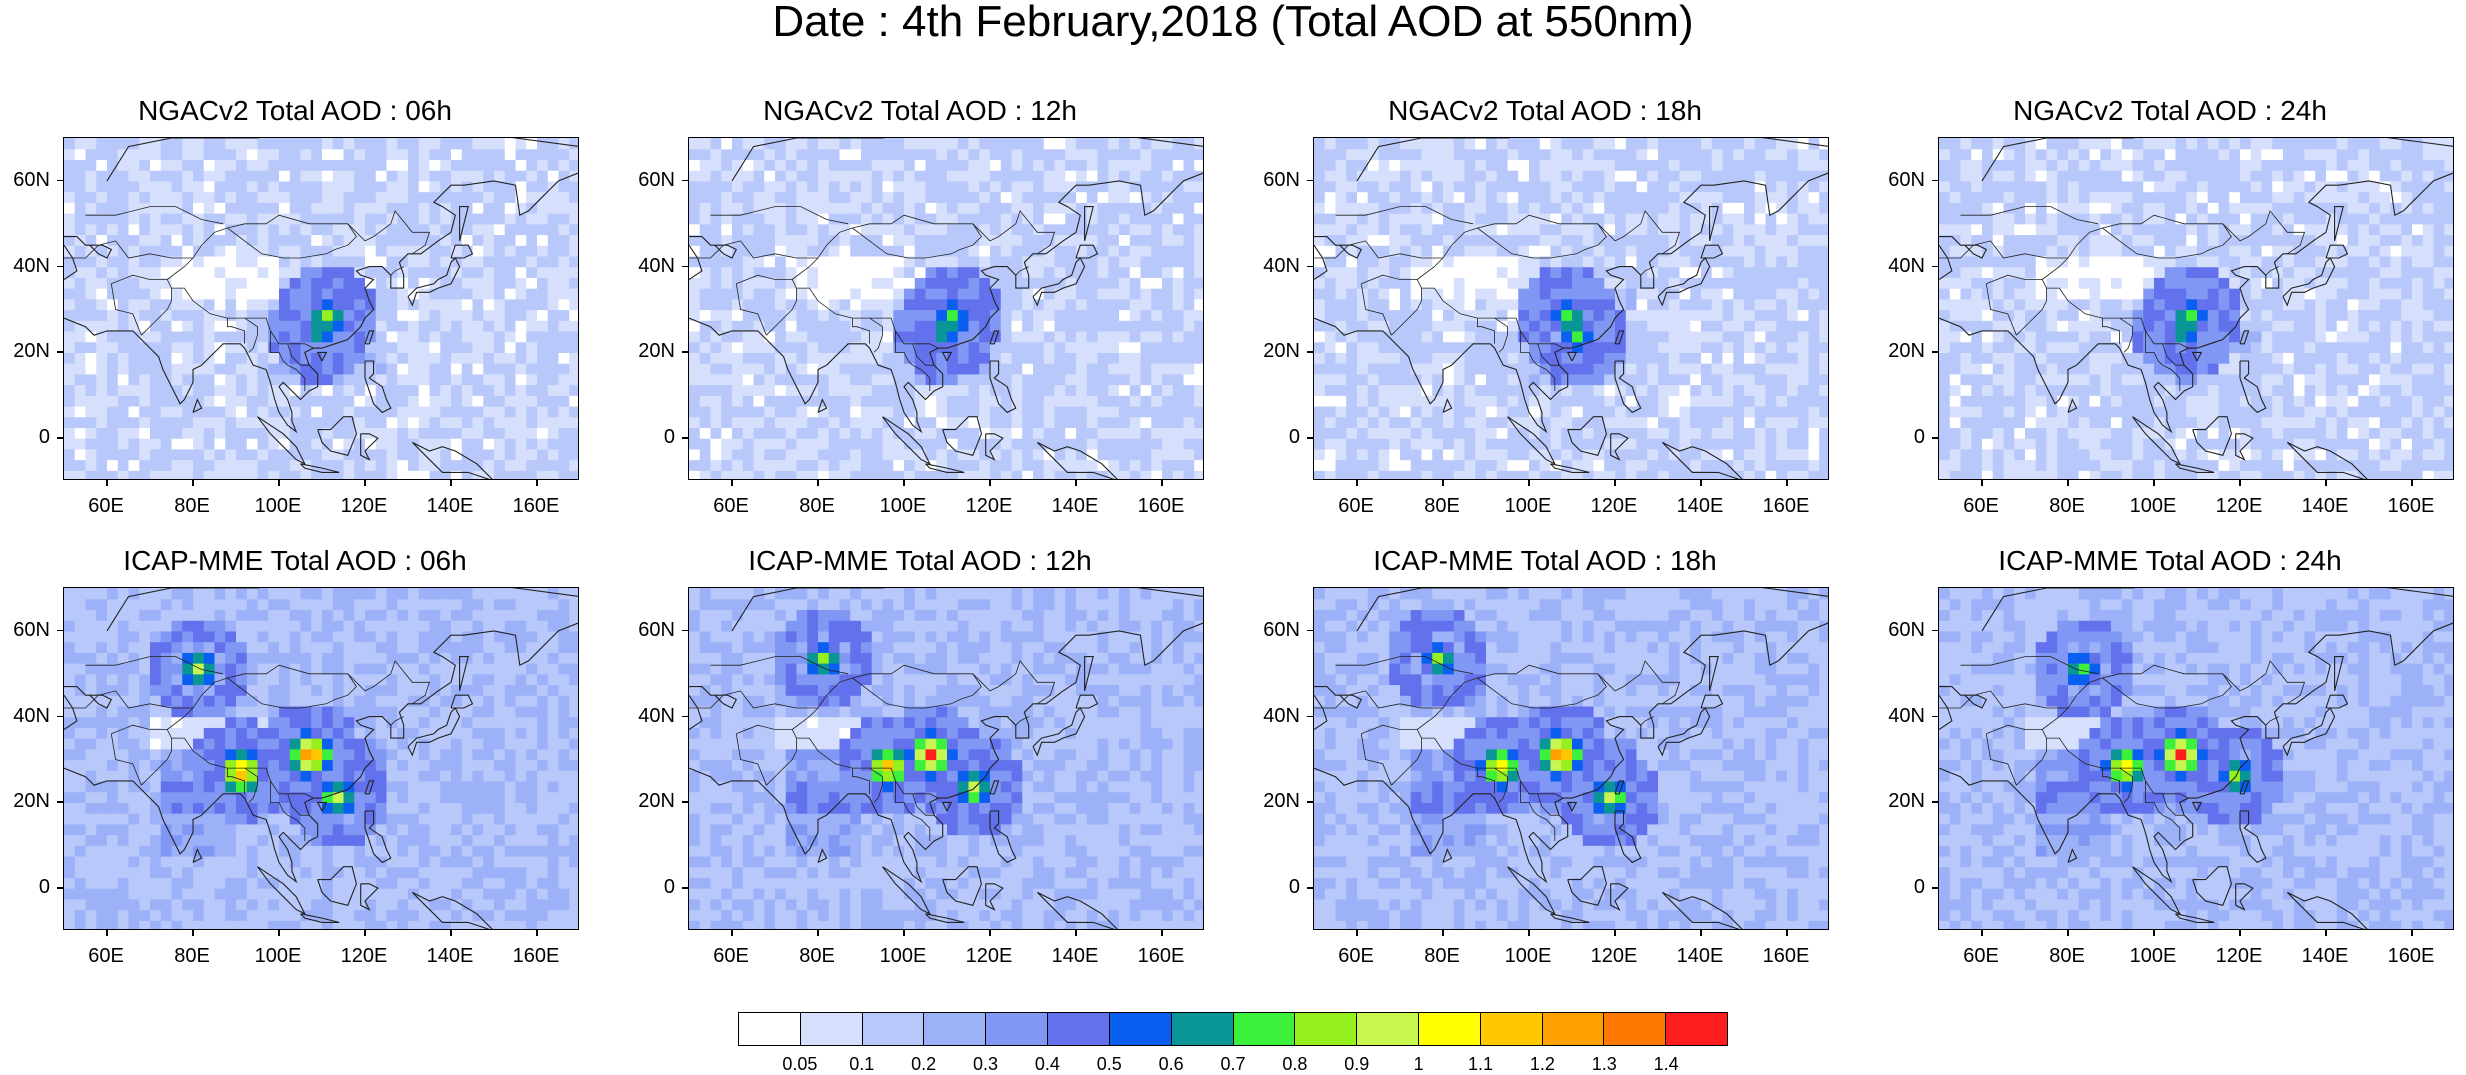  I want to click on x-tick-mark, so click(990, 483).